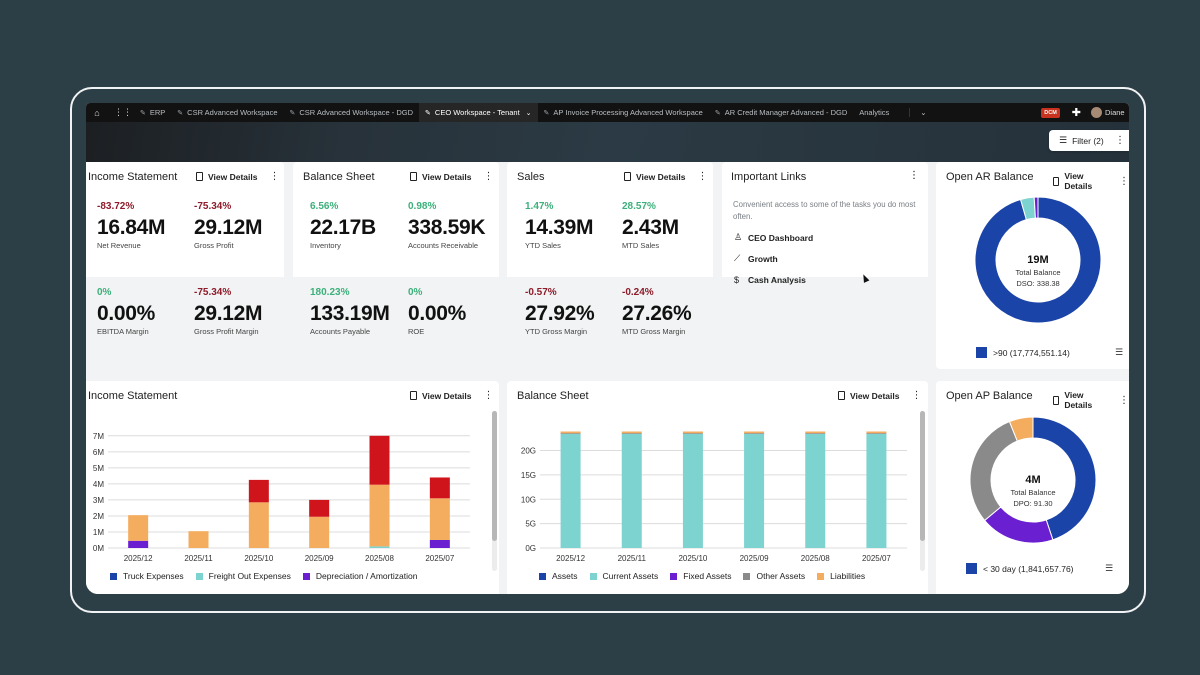 Image resolution: width=1200 pixels, height=675 pixels. What do you see at coordinates (700, 576) in the screenshot?
I see `legend-item: Fixed Assets` at bounding box center [700, 576].